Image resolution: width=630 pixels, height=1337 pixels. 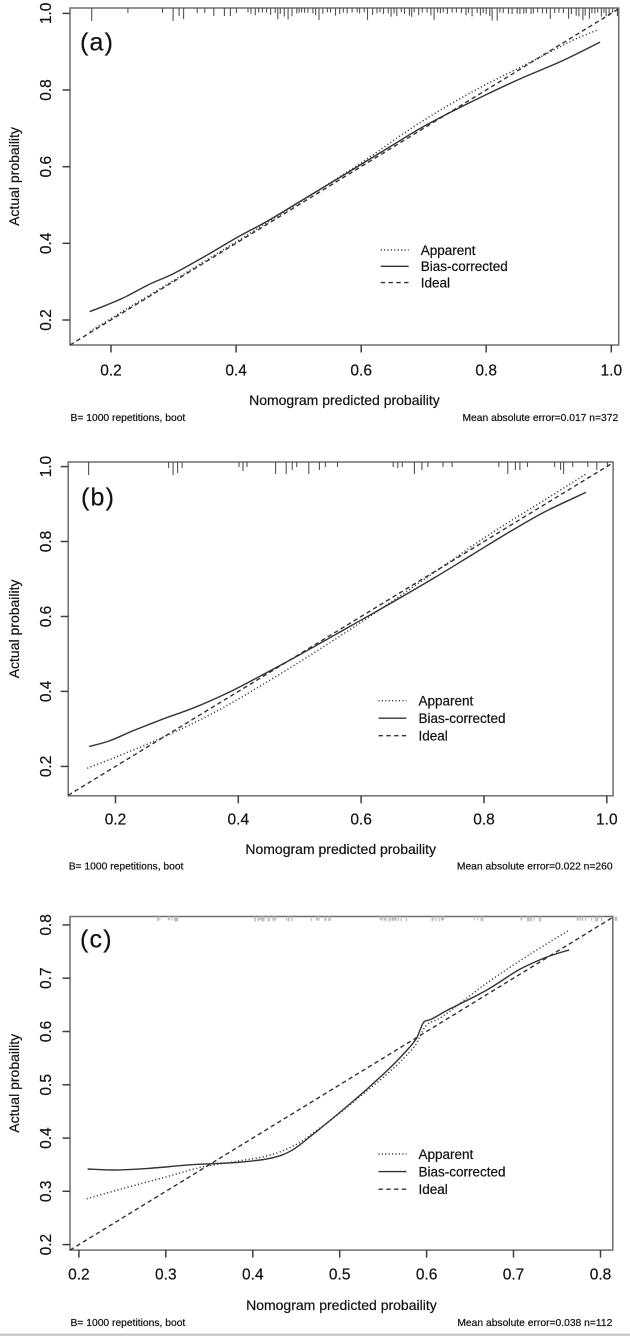 I want to click on svg-text:Mean absolute error=0.022 n=26: Mean absolute error=0.022 n=260, so click(x=535, y=867).